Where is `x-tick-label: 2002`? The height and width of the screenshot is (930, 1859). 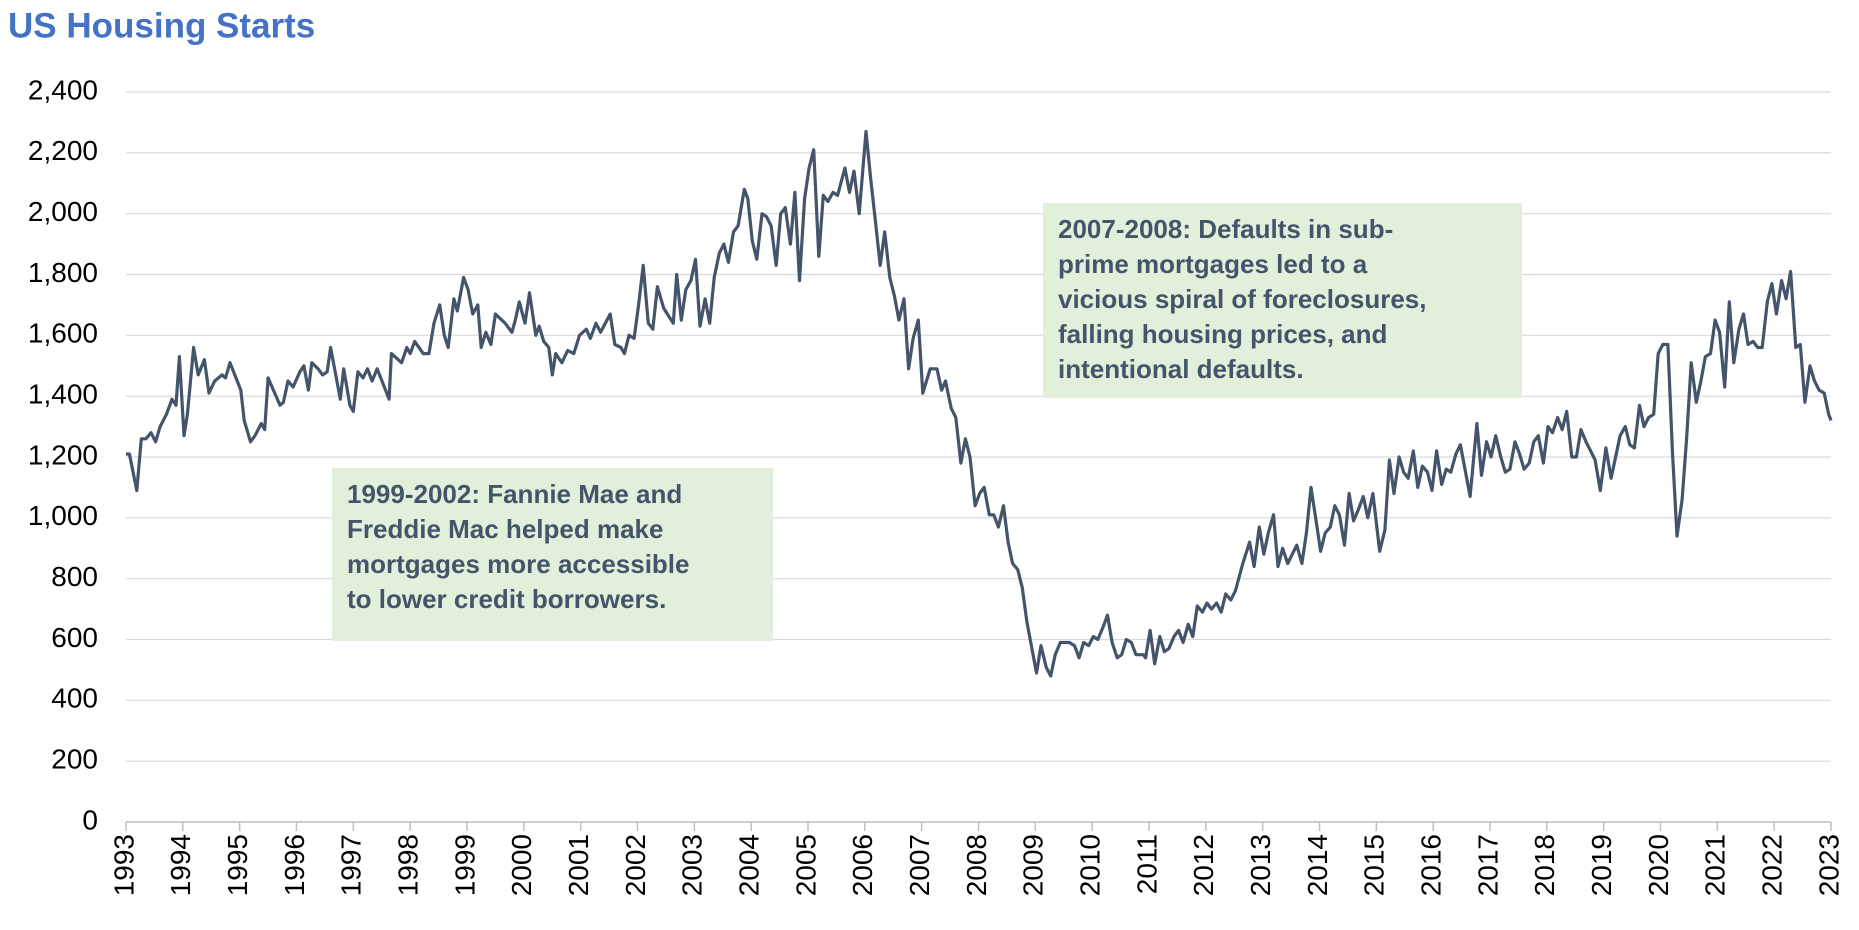 x-tick-label: 2002 is located at coordinates (635, 865).